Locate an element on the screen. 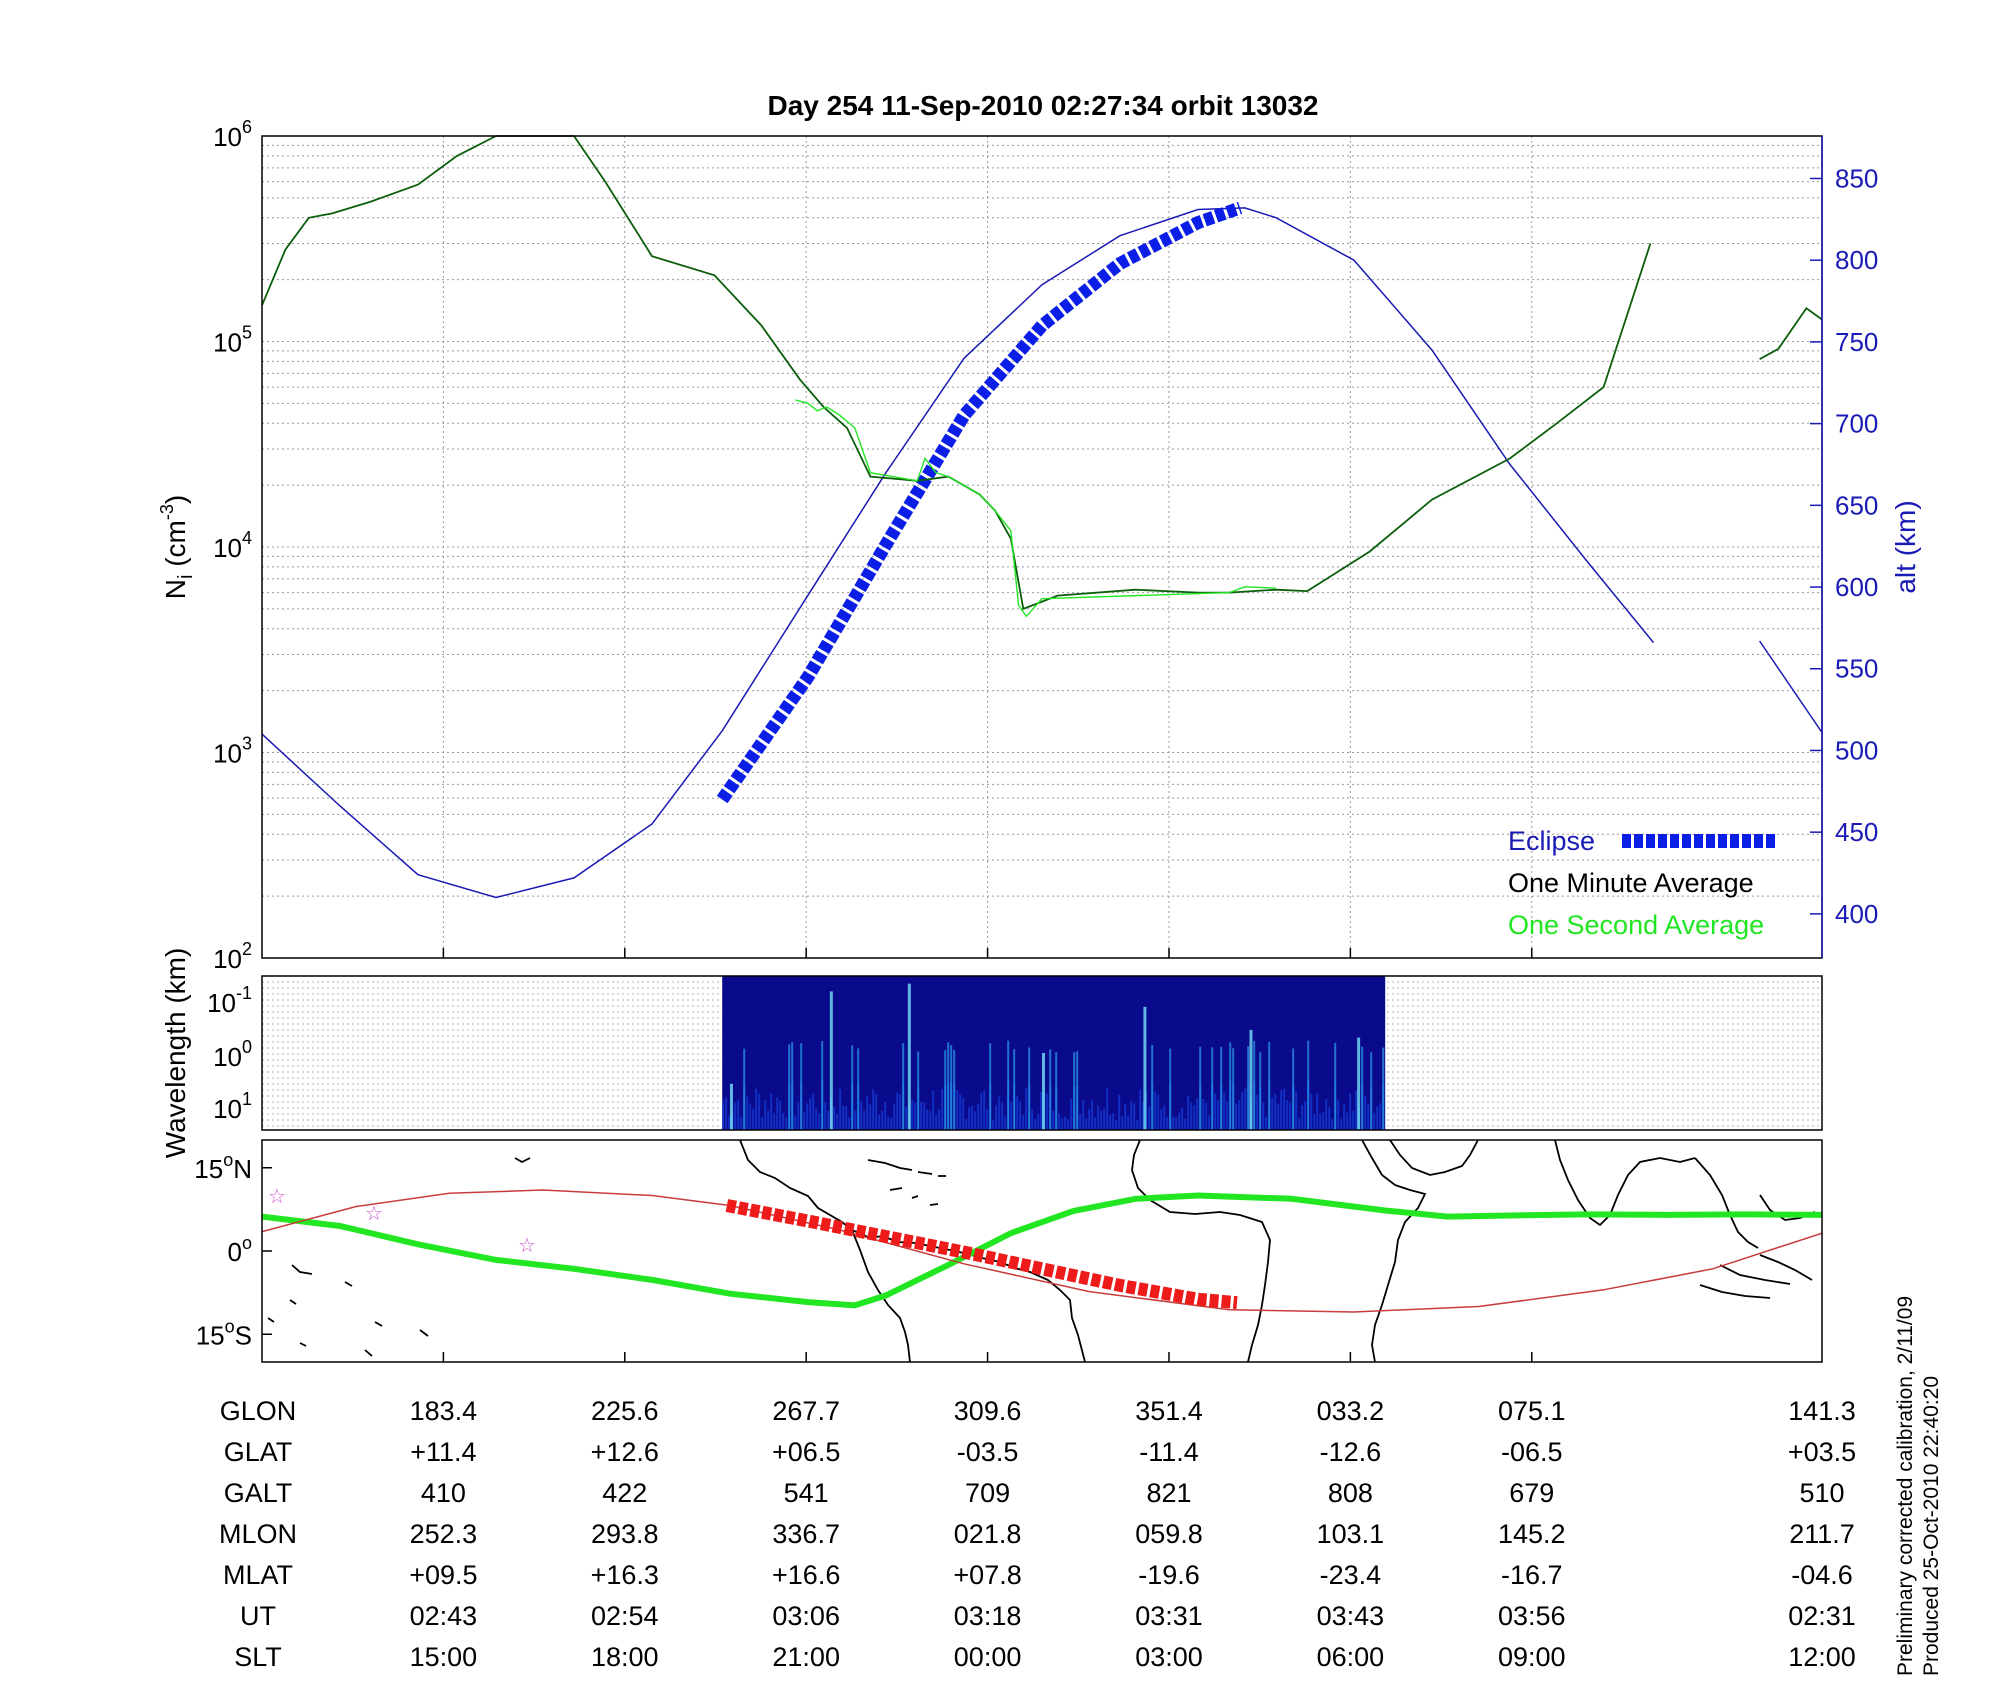 Image resolution: width=2000 pixels, height=1700 pixels. table-cell: +06.5 is located at coordinates (806, 1452).